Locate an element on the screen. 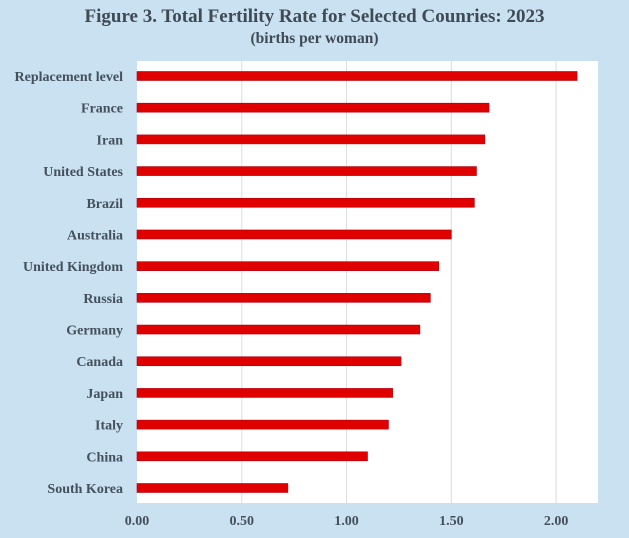 The image size is (629, 538). chart-subtitle: (births per woman) is located at coordinates (314, 38).